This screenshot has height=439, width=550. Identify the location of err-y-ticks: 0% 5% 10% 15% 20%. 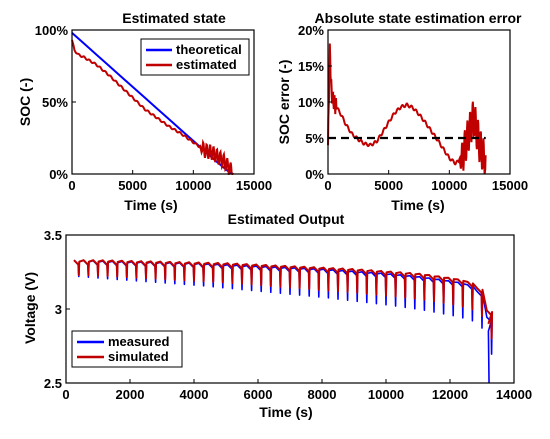
(315, 102).